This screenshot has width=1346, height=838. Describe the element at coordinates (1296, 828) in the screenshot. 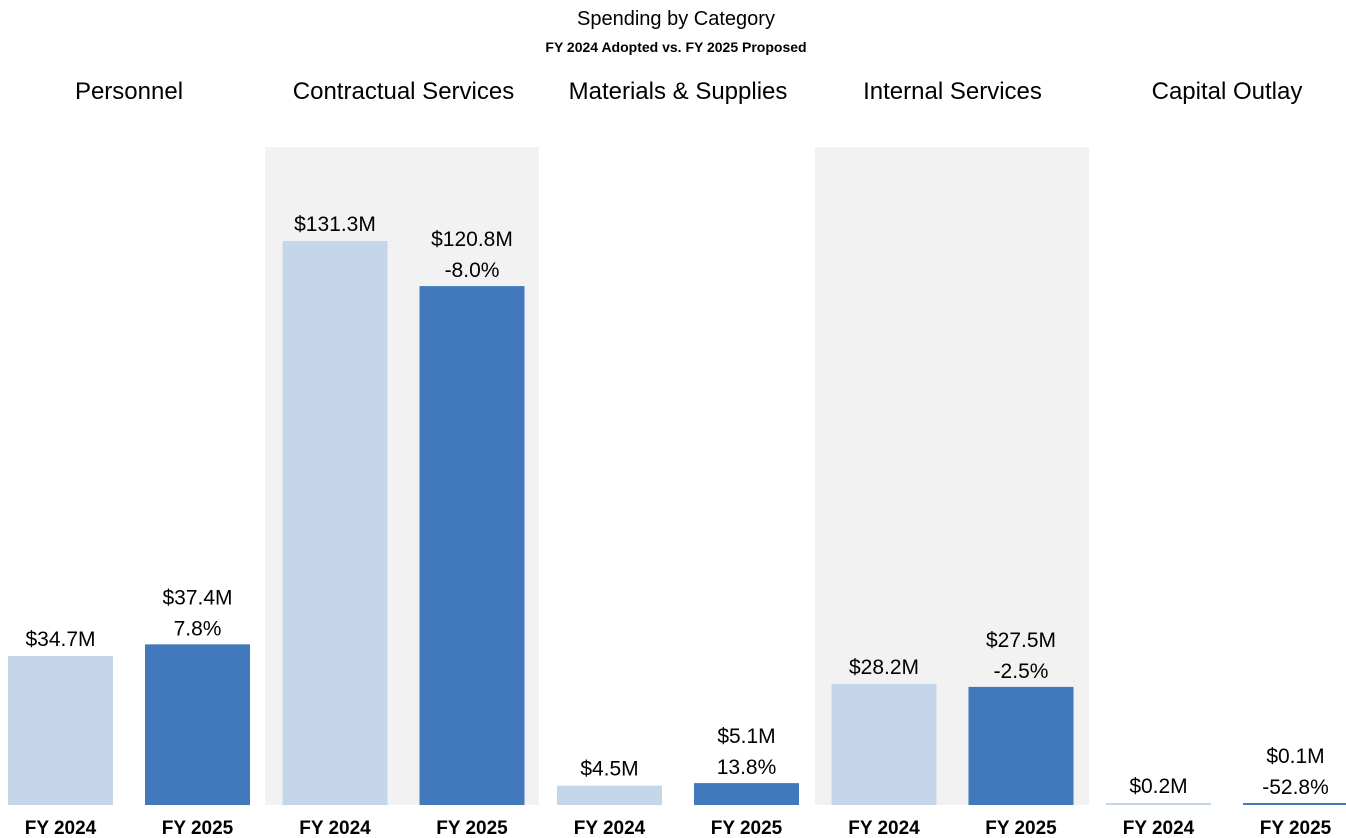

I see `x-tick-label-capital-outlay-fy-2025: FY 2025` at that location.